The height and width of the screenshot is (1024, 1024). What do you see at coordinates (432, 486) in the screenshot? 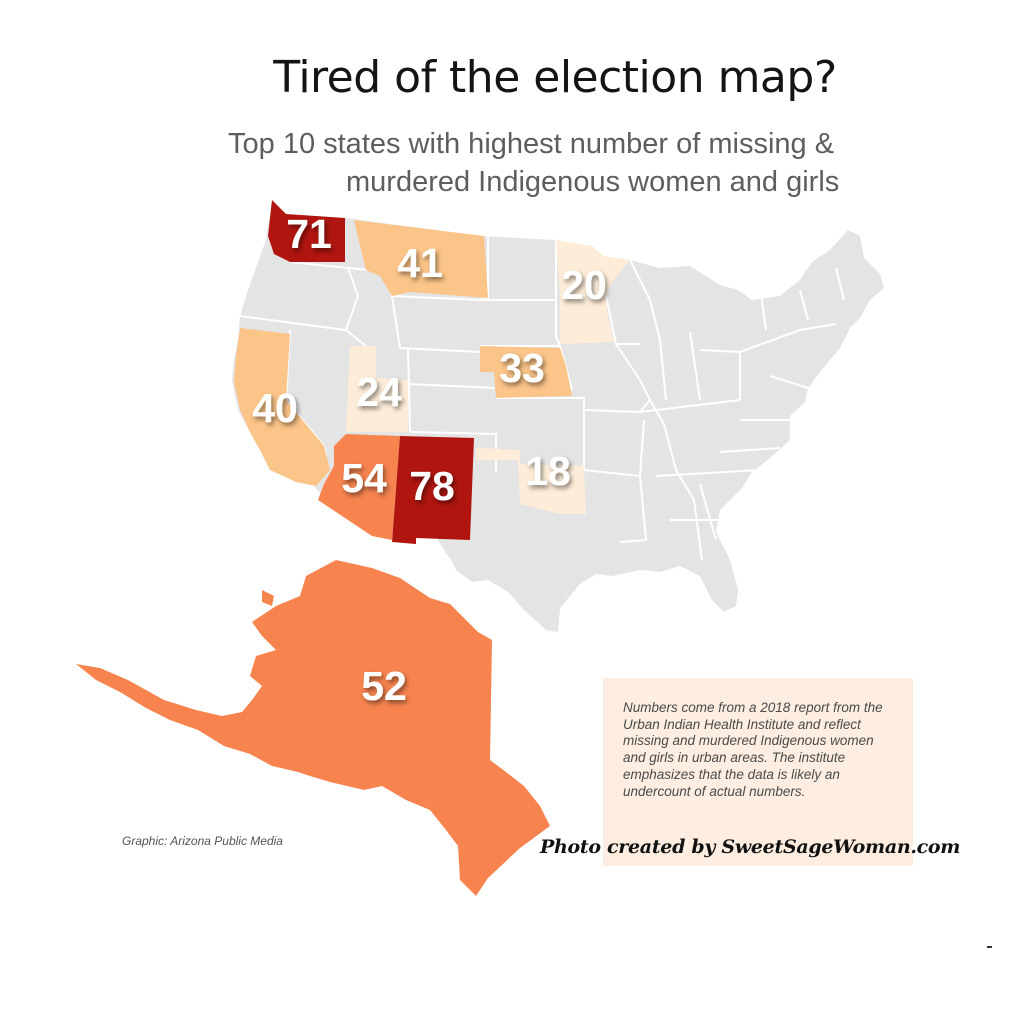
I see `value-label-new-mexico: 78` at bounding box center [432, 486].